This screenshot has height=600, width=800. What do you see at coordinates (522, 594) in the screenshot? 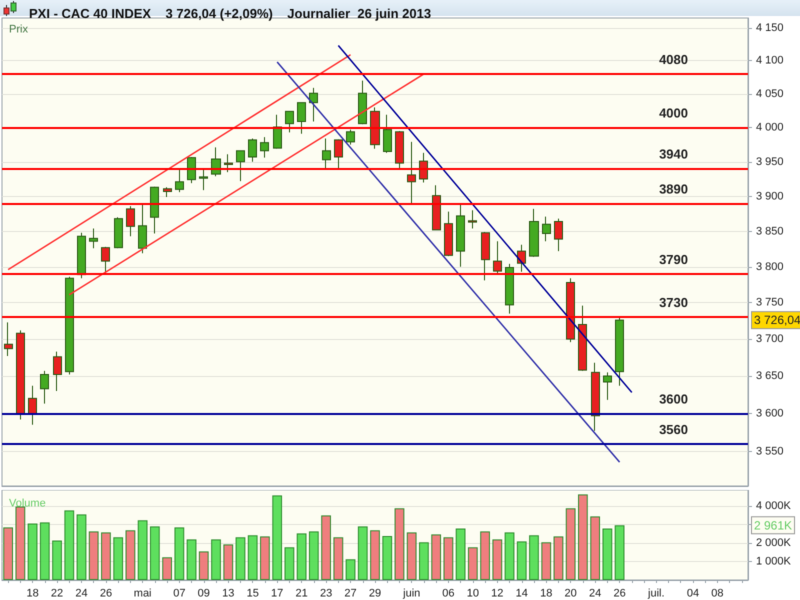
I see `x-tick-label: 14` at bounding box center [522, 594].